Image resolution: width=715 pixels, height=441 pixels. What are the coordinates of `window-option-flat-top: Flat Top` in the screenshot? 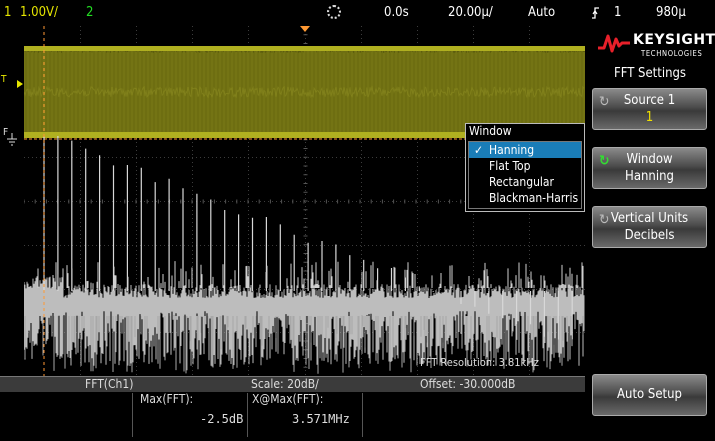 It's located at (510, 166).